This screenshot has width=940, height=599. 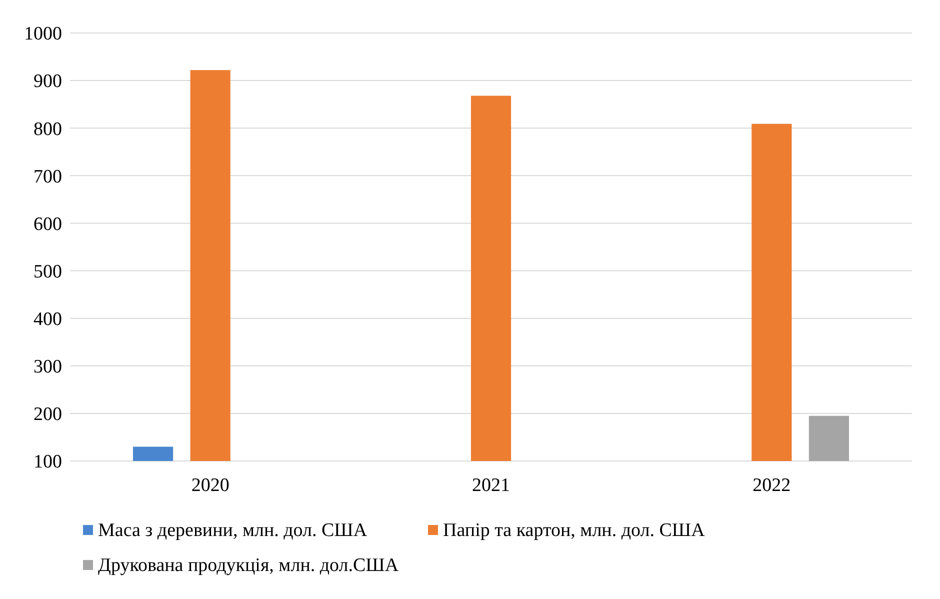 I want to click on y-tick-label: 100, so click(x=48, y=462).